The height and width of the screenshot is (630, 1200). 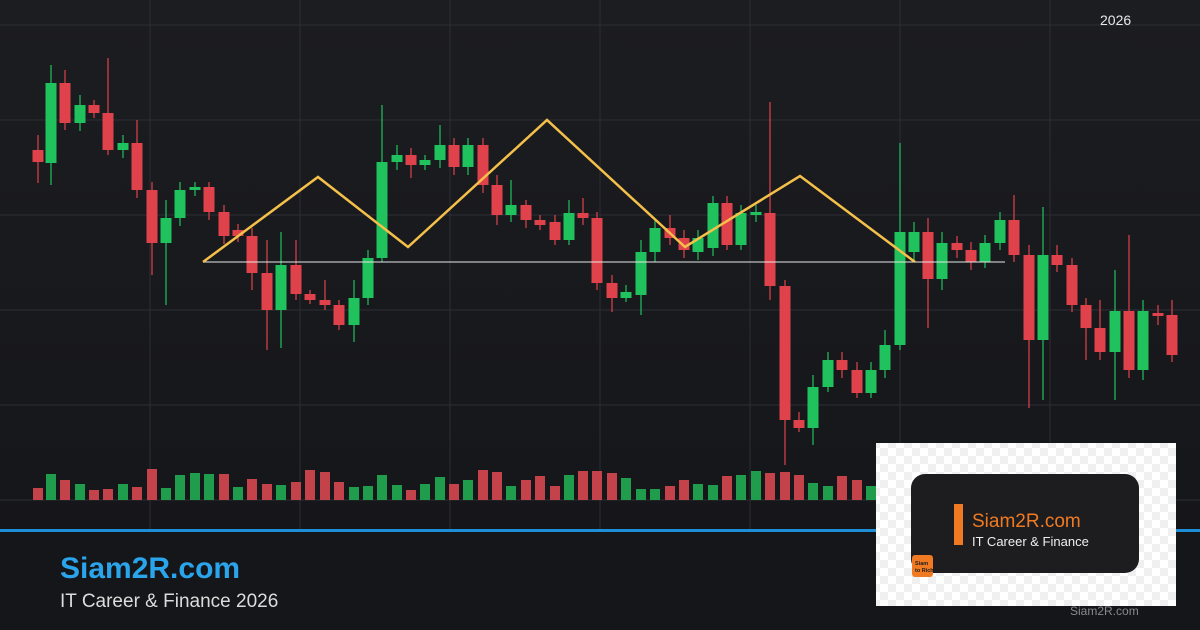 I want to click on logo-accent, so click(x=958, y=524).